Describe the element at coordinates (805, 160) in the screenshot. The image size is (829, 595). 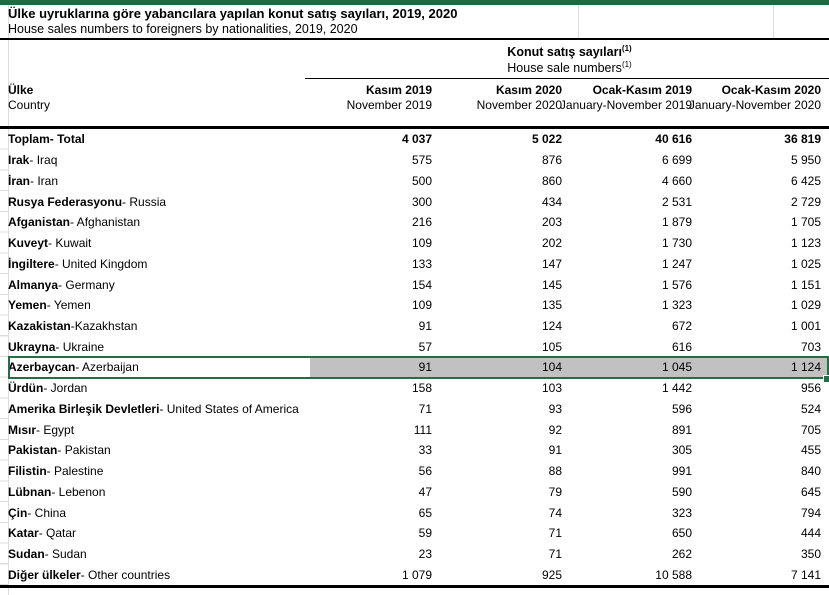
I see `value-cell-jan-nov-2020: 5 950` at that location.